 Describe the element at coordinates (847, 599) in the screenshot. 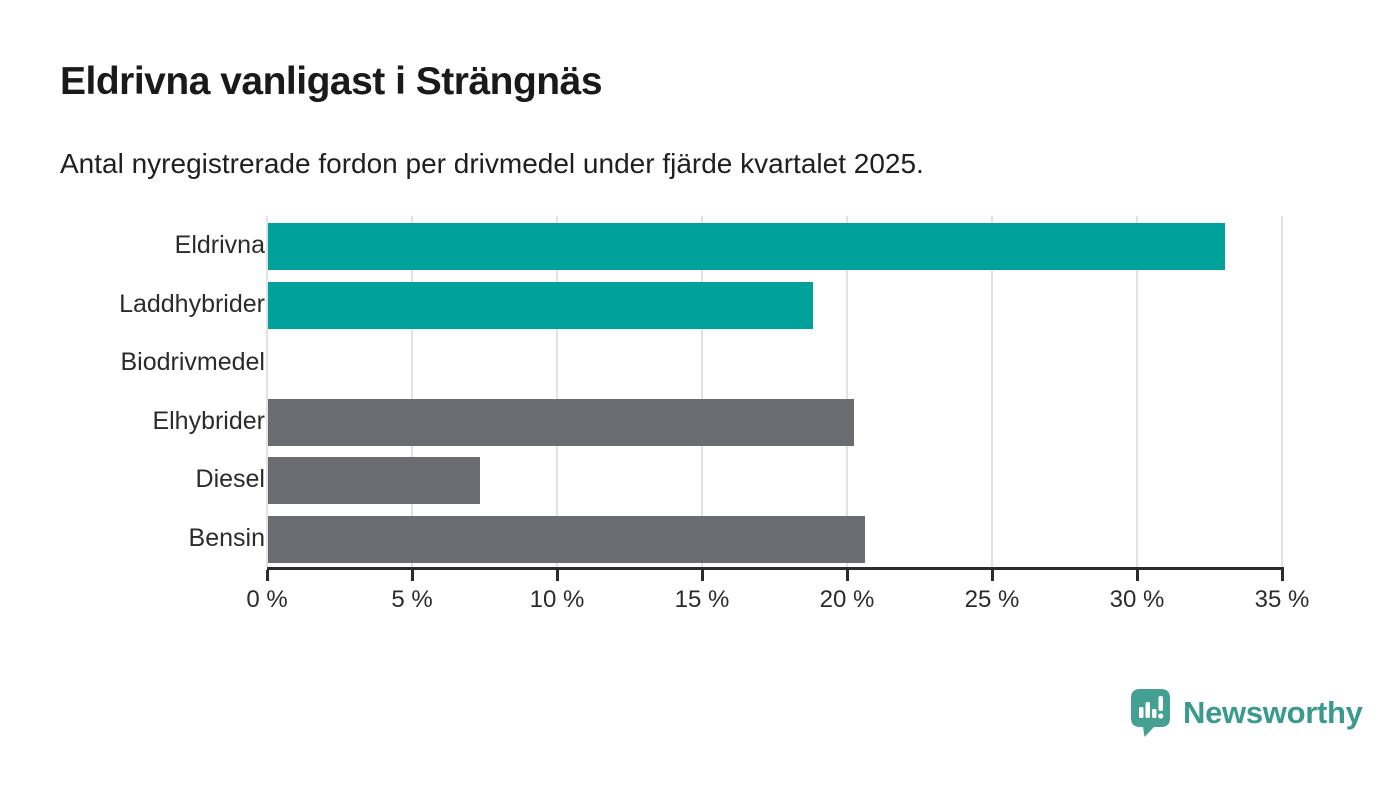

I see `tick-label-20: 20 %` at that location.